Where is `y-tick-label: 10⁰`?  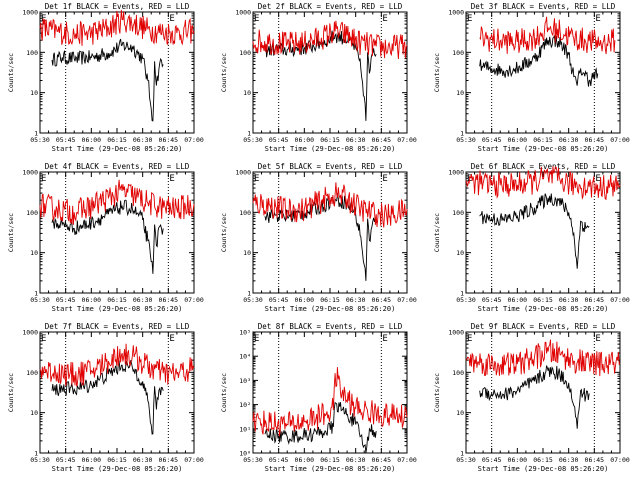 y-tick-label: 10⁰ is located at coordinates (245, 454).